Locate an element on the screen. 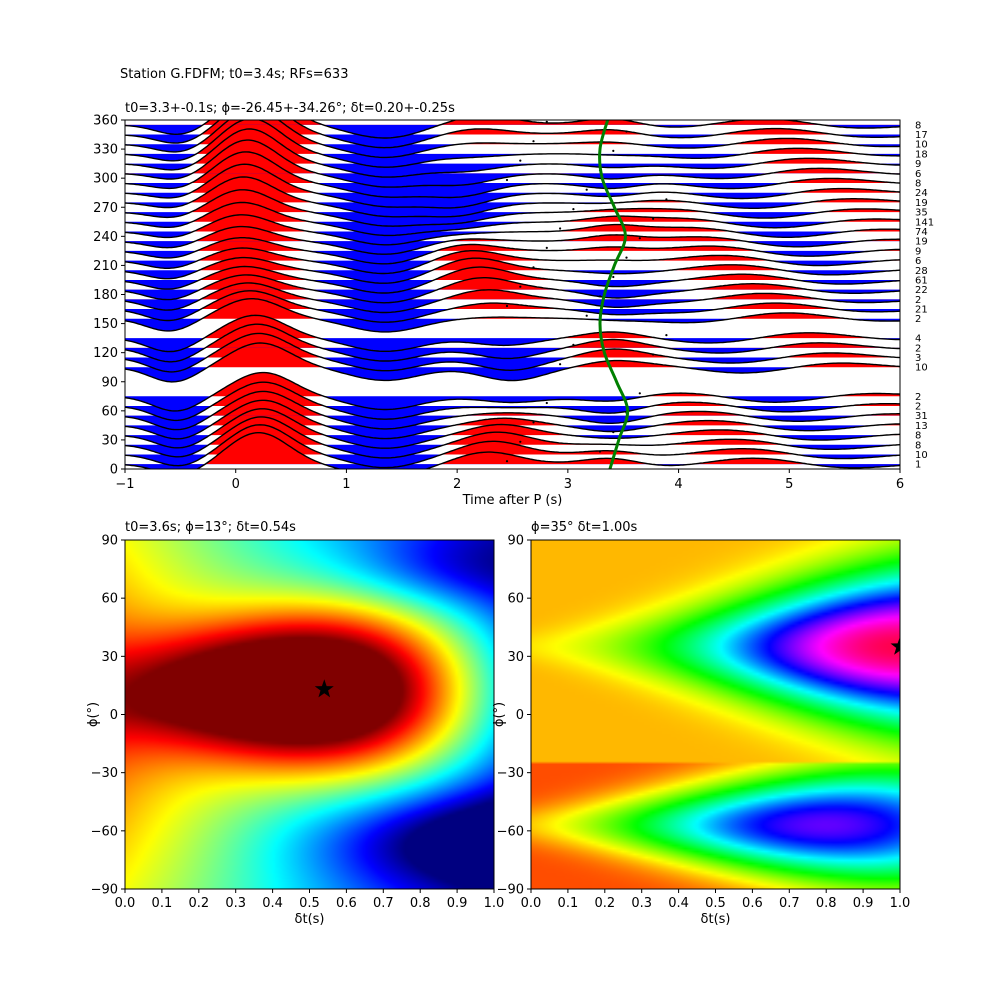 This screenshot has height=1000, width=1000. trace-count-label: 3 is located at coordinates (918, 358).